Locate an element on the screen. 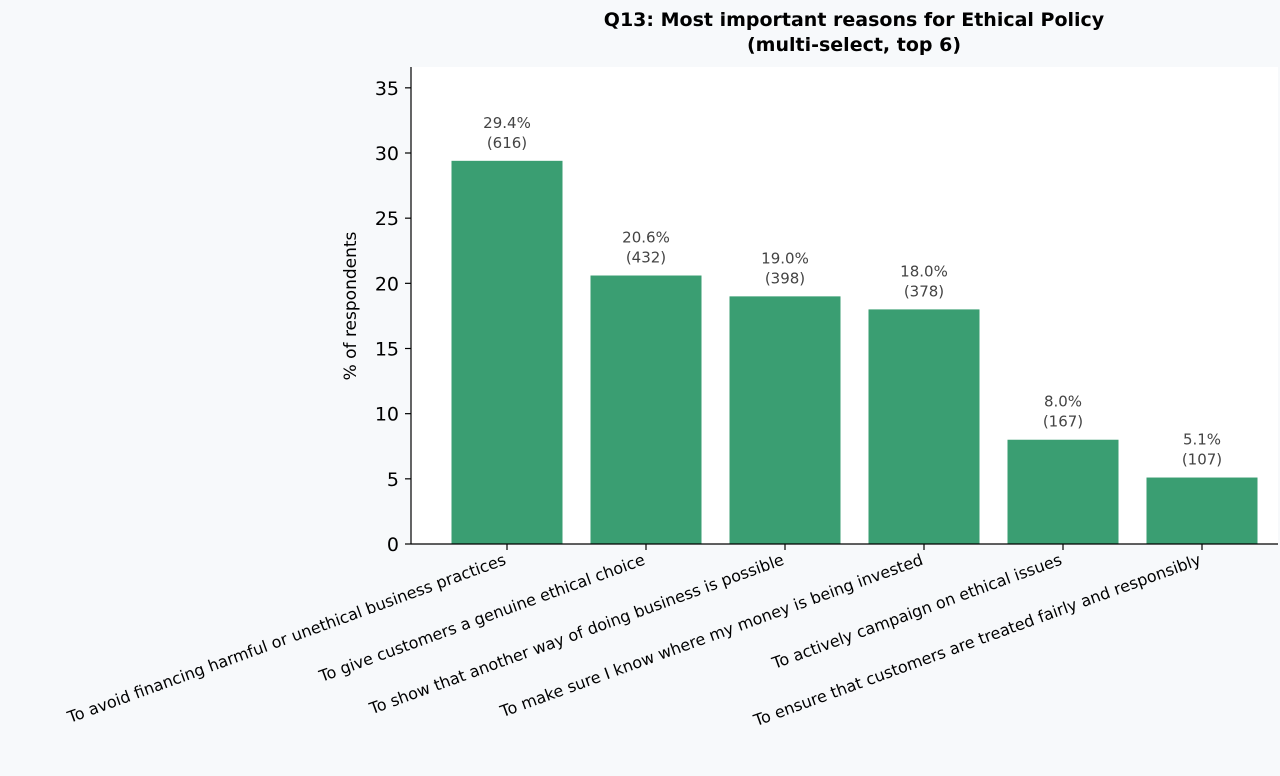  data-label-percent: 19.0% is located at coordinates (785, 258).